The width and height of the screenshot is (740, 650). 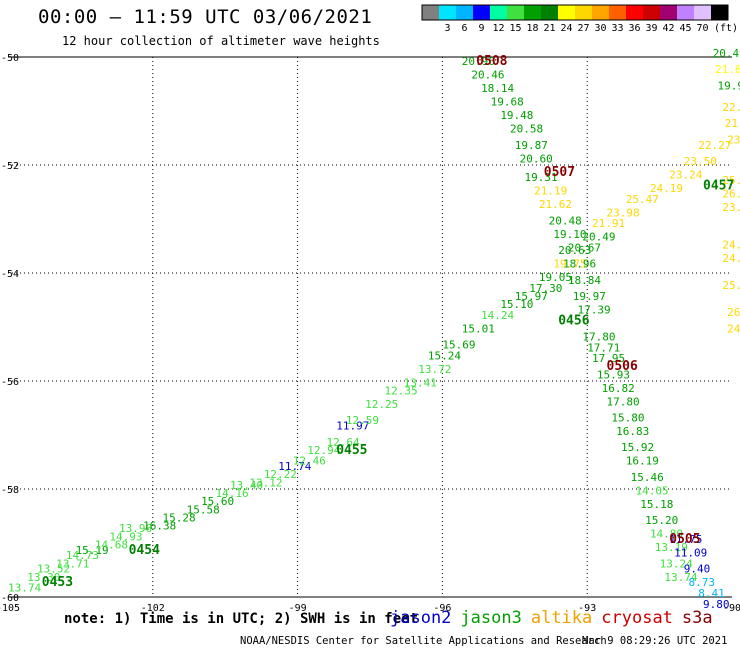 I want to click on swh-value: 17.30, so click(x=545, y=288).